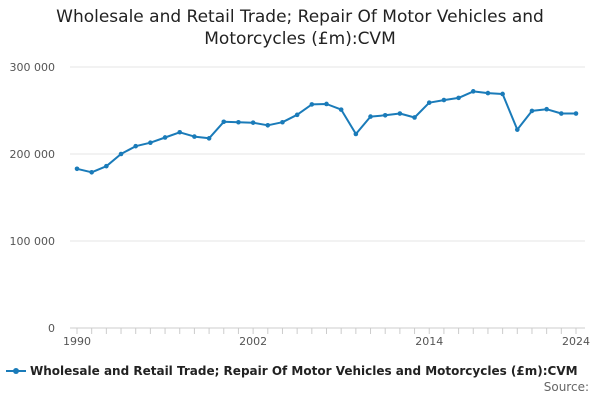 The height and width of the screenshot is (400, 600). I want to click on x-tick-label: 2014, so click(429, 341).